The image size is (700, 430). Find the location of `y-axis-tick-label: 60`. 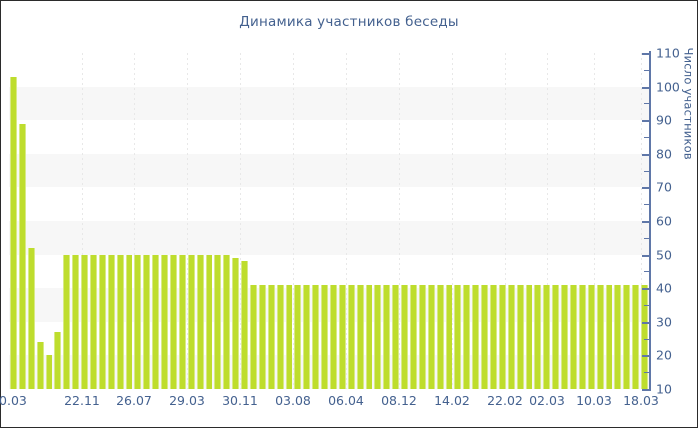

y-axis-tick-label: 60 is located at coordinates (664, 221).